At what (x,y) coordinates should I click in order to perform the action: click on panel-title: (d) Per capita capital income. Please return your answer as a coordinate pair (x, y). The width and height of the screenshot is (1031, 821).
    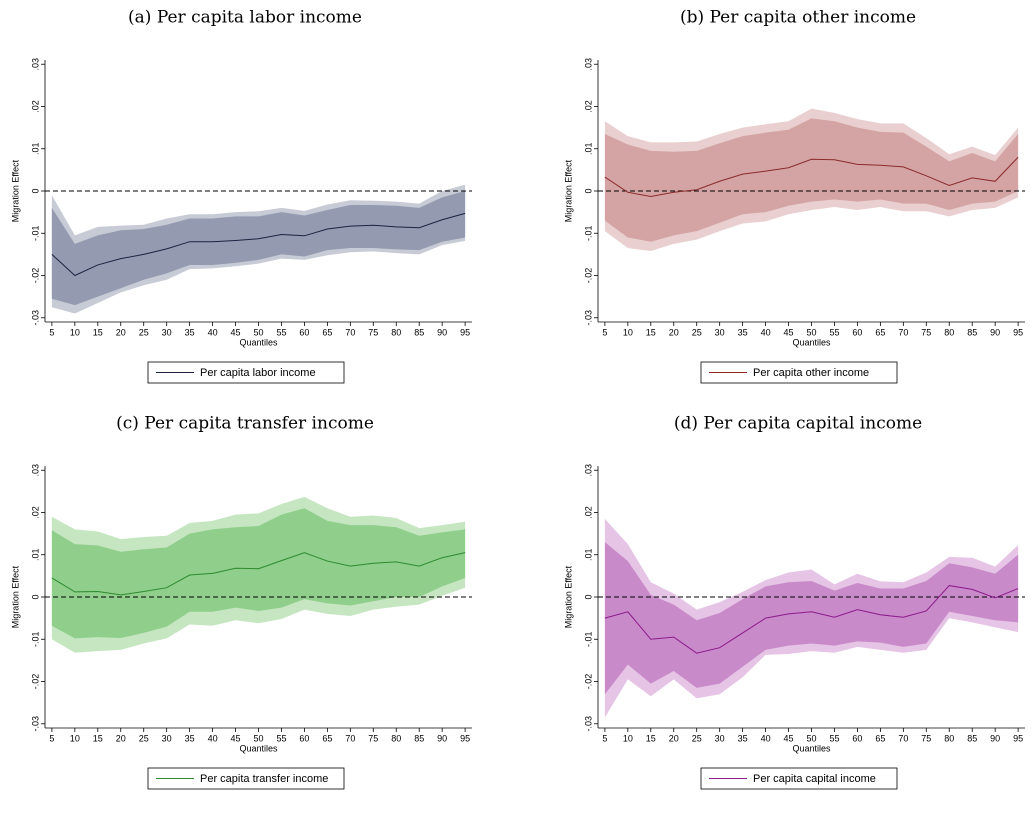
    Looking at the image, I should click on (798, 424).